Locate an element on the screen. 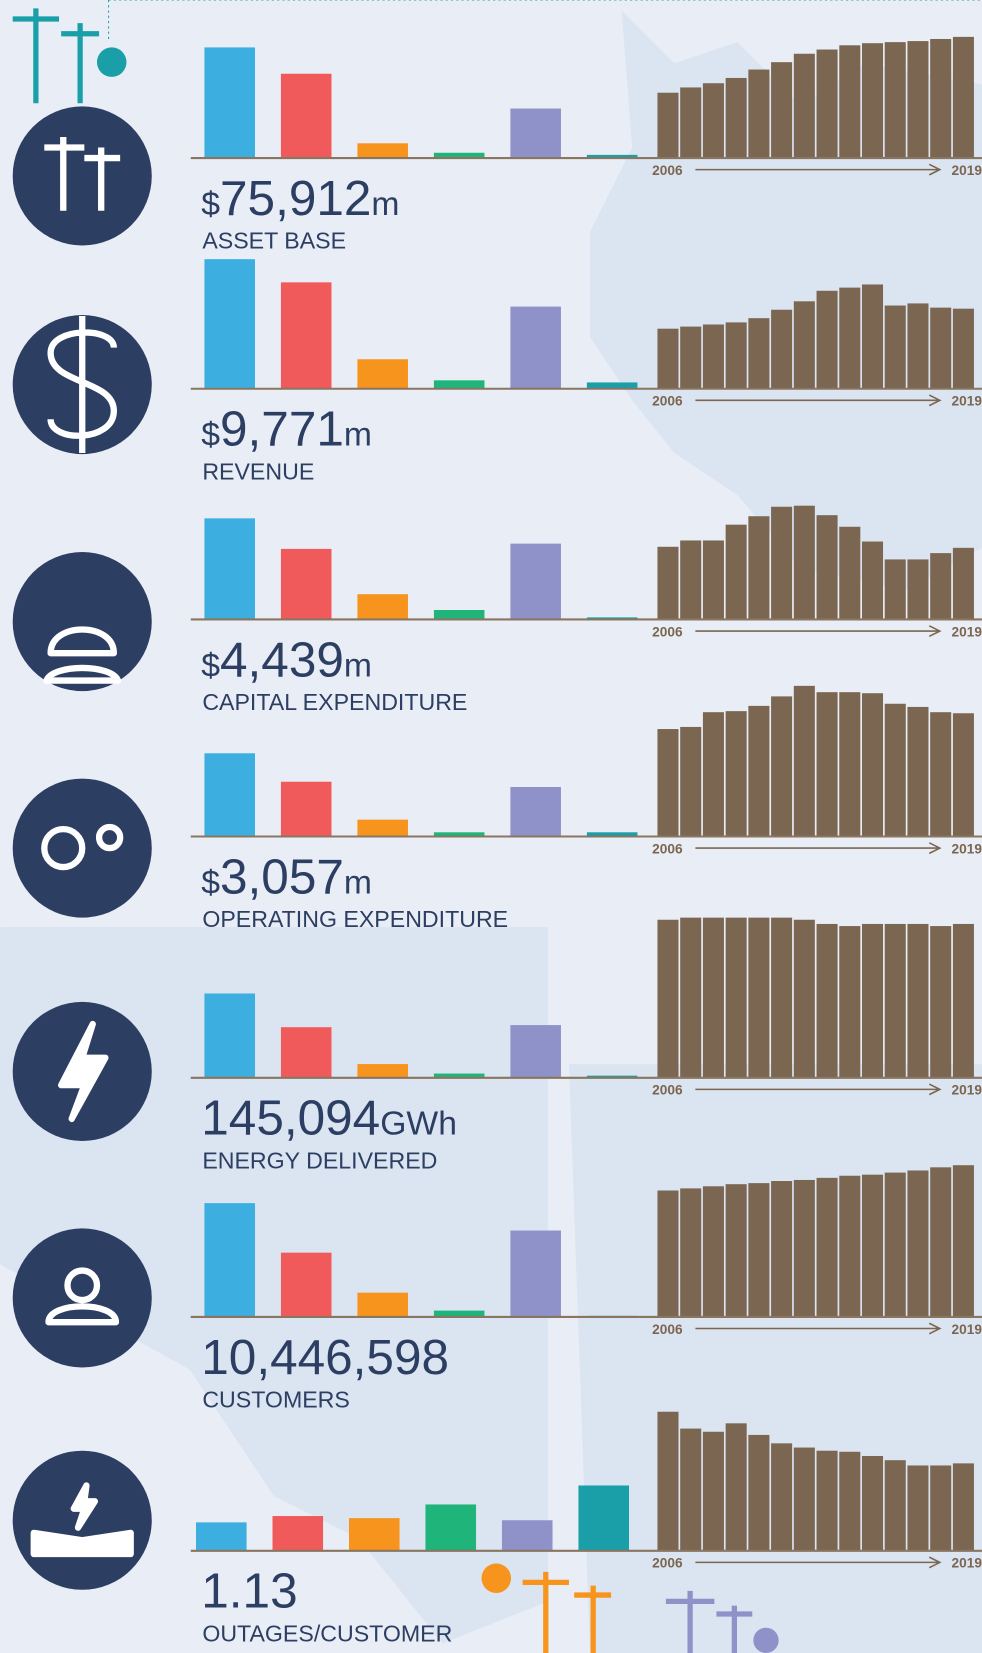 The height and width of the screenshot is (1653, 982). headline-number: 1.13 is located at coordinates (249, 1591).